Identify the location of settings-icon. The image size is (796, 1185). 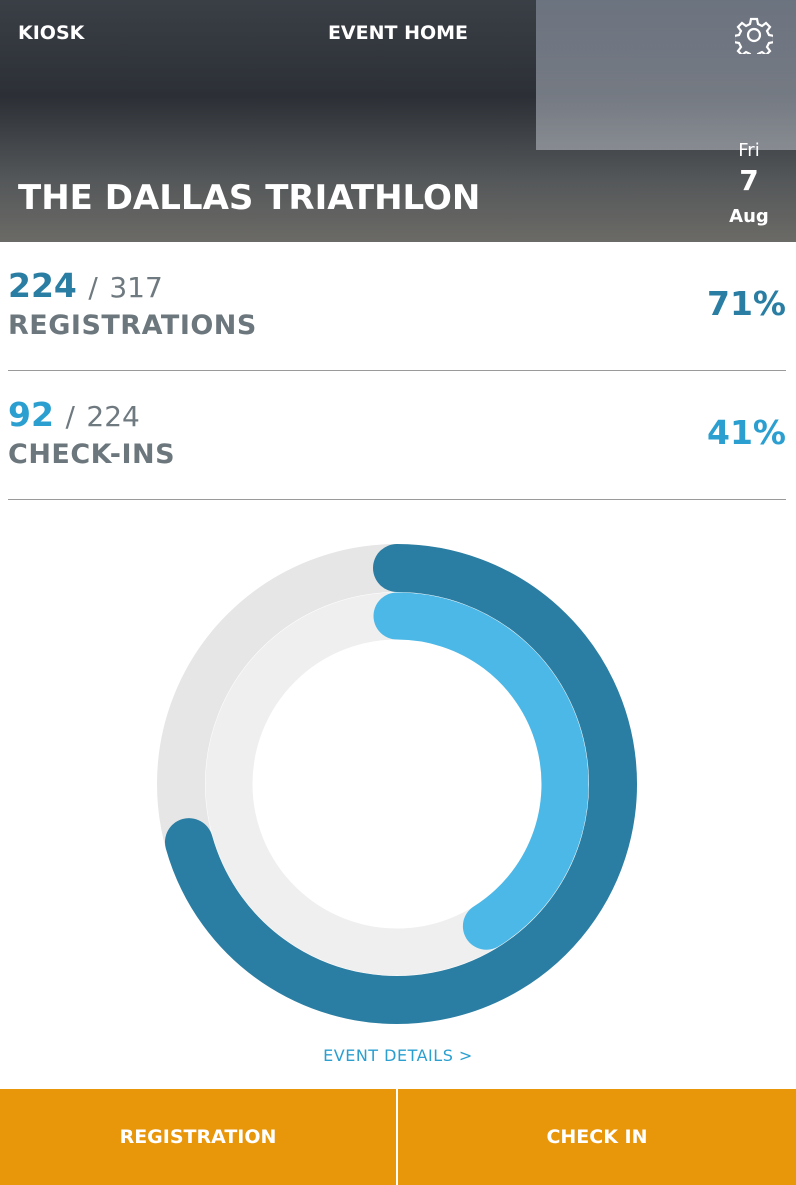
(754, 35).